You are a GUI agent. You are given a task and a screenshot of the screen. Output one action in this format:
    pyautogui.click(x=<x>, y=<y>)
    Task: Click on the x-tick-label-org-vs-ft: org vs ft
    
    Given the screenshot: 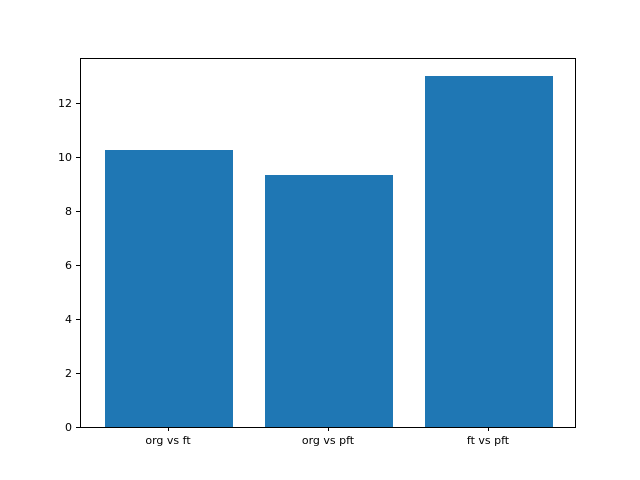 What is the action you would take?
    pyautogui.click(x=168, y=440)
    